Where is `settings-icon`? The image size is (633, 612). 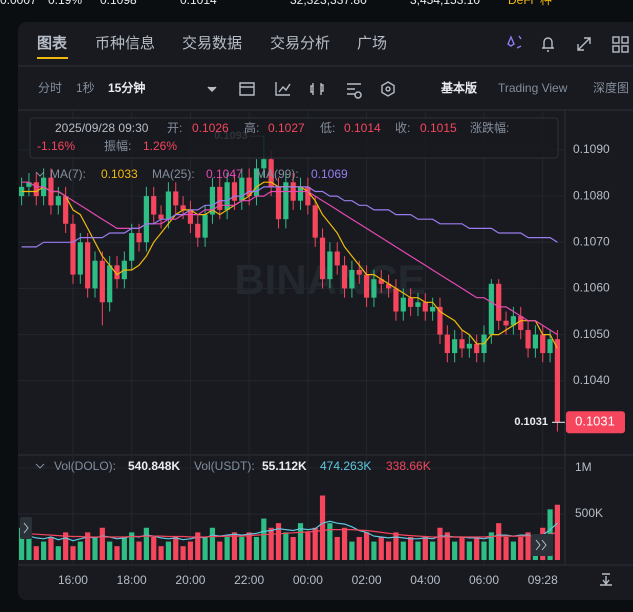 settings-icon is located at coordinates (354, 91).